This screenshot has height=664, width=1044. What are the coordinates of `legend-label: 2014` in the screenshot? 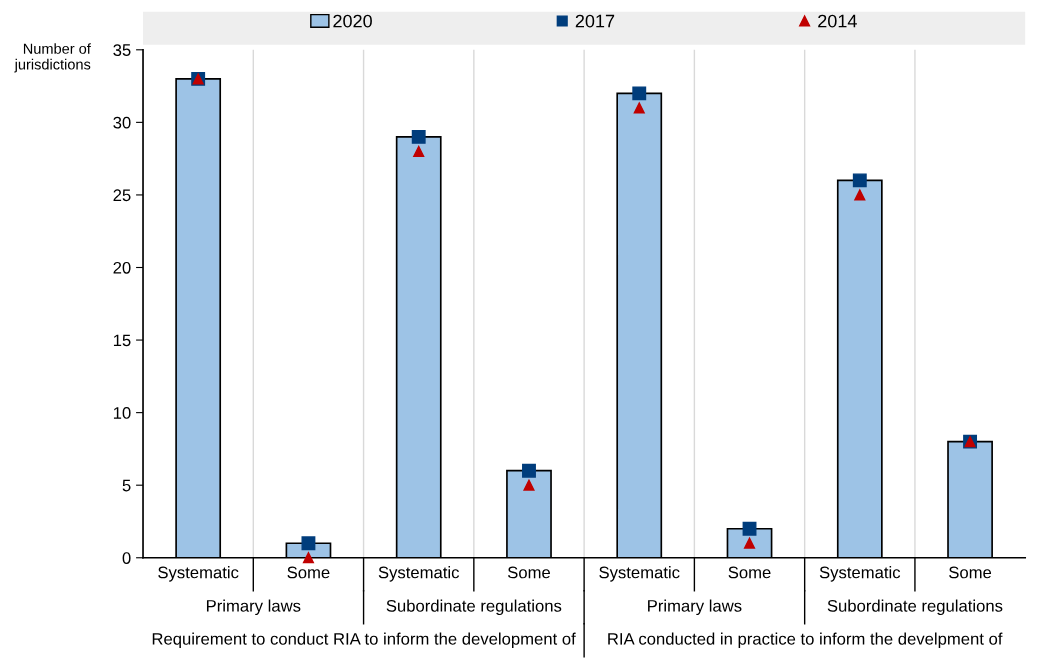 It's located at (837, 21).